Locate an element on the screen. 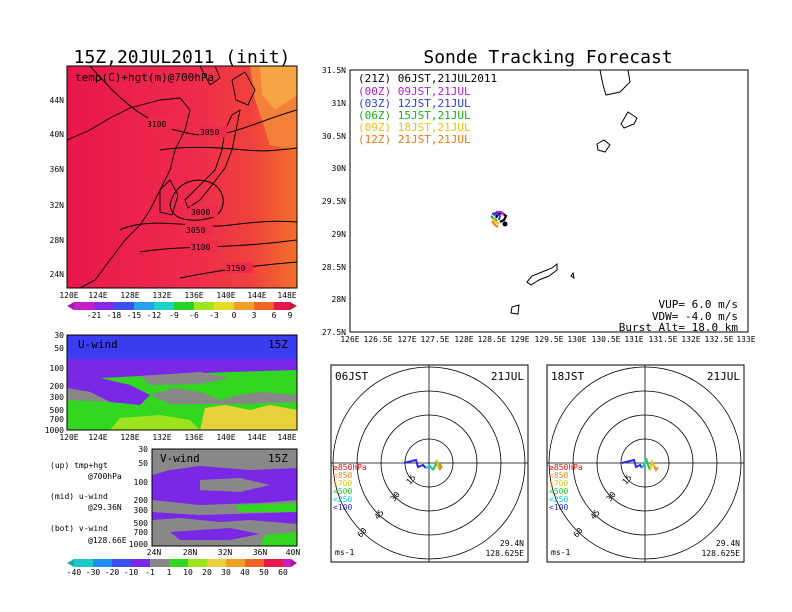 This screenshot has height=612, width=792. hodograph-lat: 29.4N is located at coordinates (728, 543).